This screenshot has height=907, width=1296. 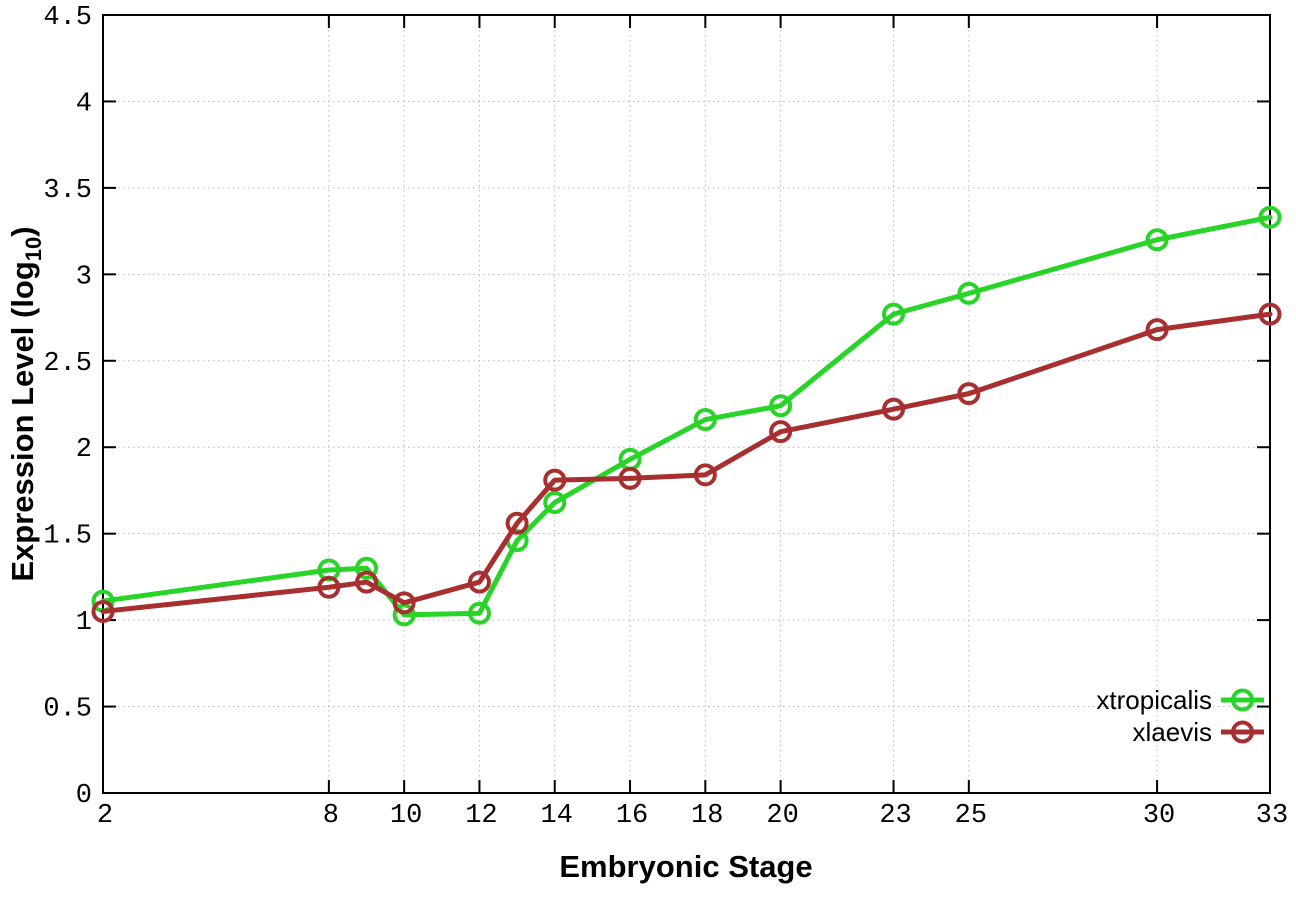 What do you see at coordinates (971, 816) in the screenshot?
I see `x-tick-label: 25` at bounding box center [971, 816].